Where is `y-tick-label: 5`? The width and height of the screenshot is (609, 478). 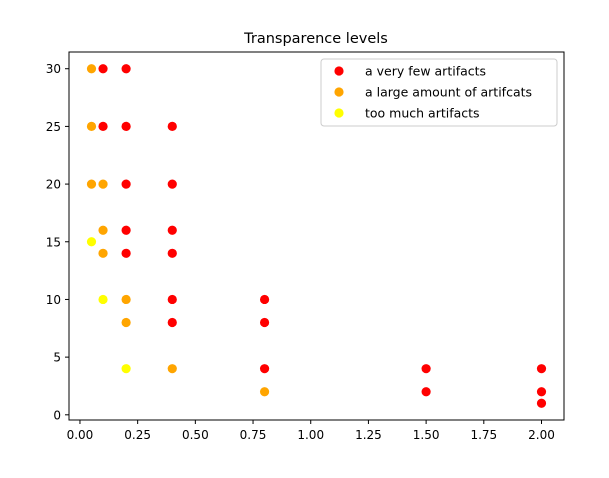
y-tick-label: 5 is located at coordinates (57, 358).